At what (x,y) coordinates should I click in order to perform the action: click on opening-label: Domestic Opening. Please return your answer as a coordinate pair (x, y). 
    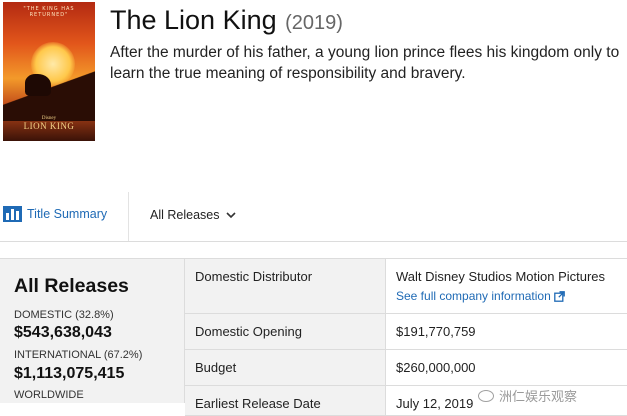
    Looking at the image, I should click on (285, 332).